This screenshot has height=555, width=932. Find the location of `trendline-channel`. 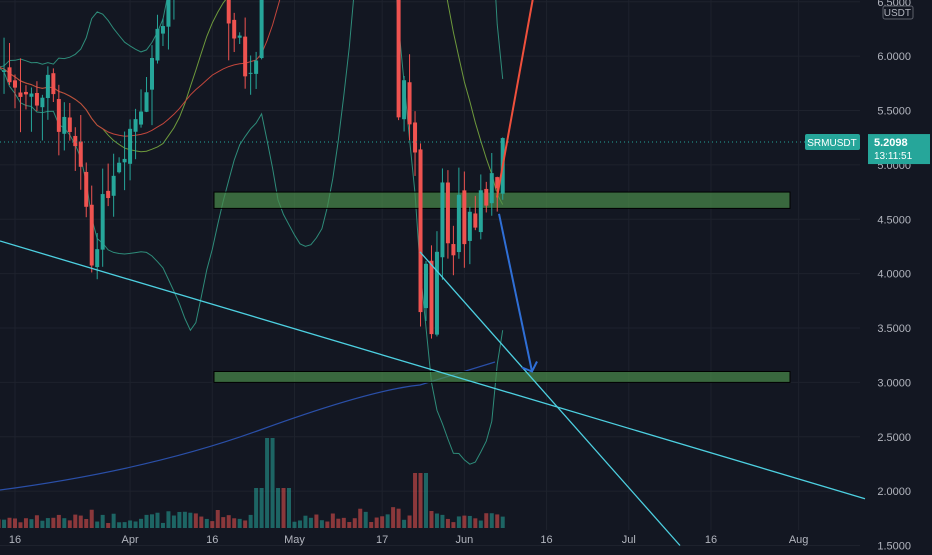

trendline-channel is located at coordinates (550, 398).